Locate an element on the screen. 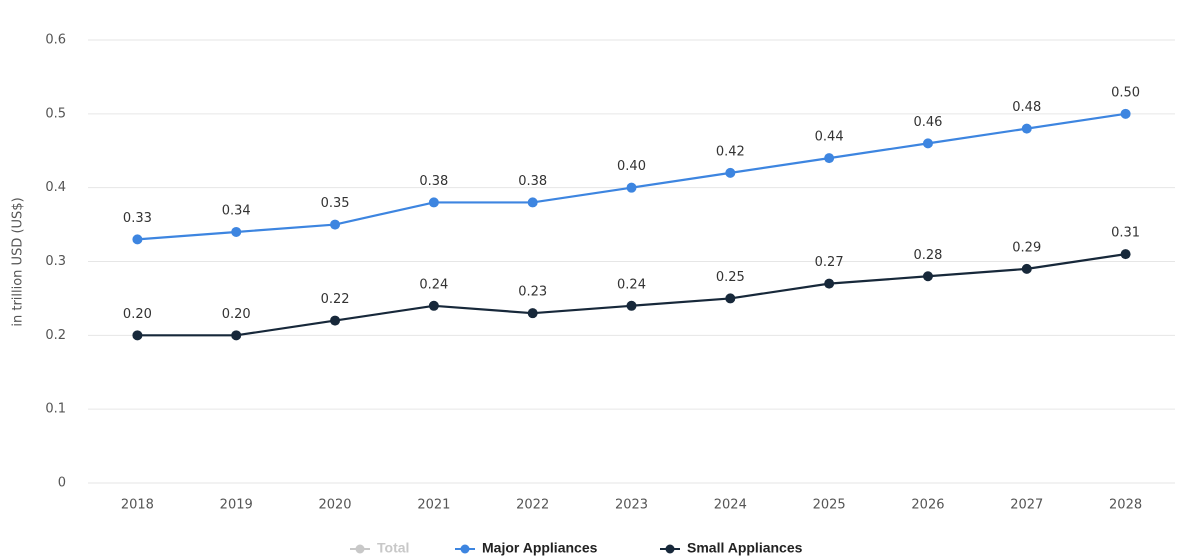  y-tick-label: 0.4 is located at coordinates (55, 187).